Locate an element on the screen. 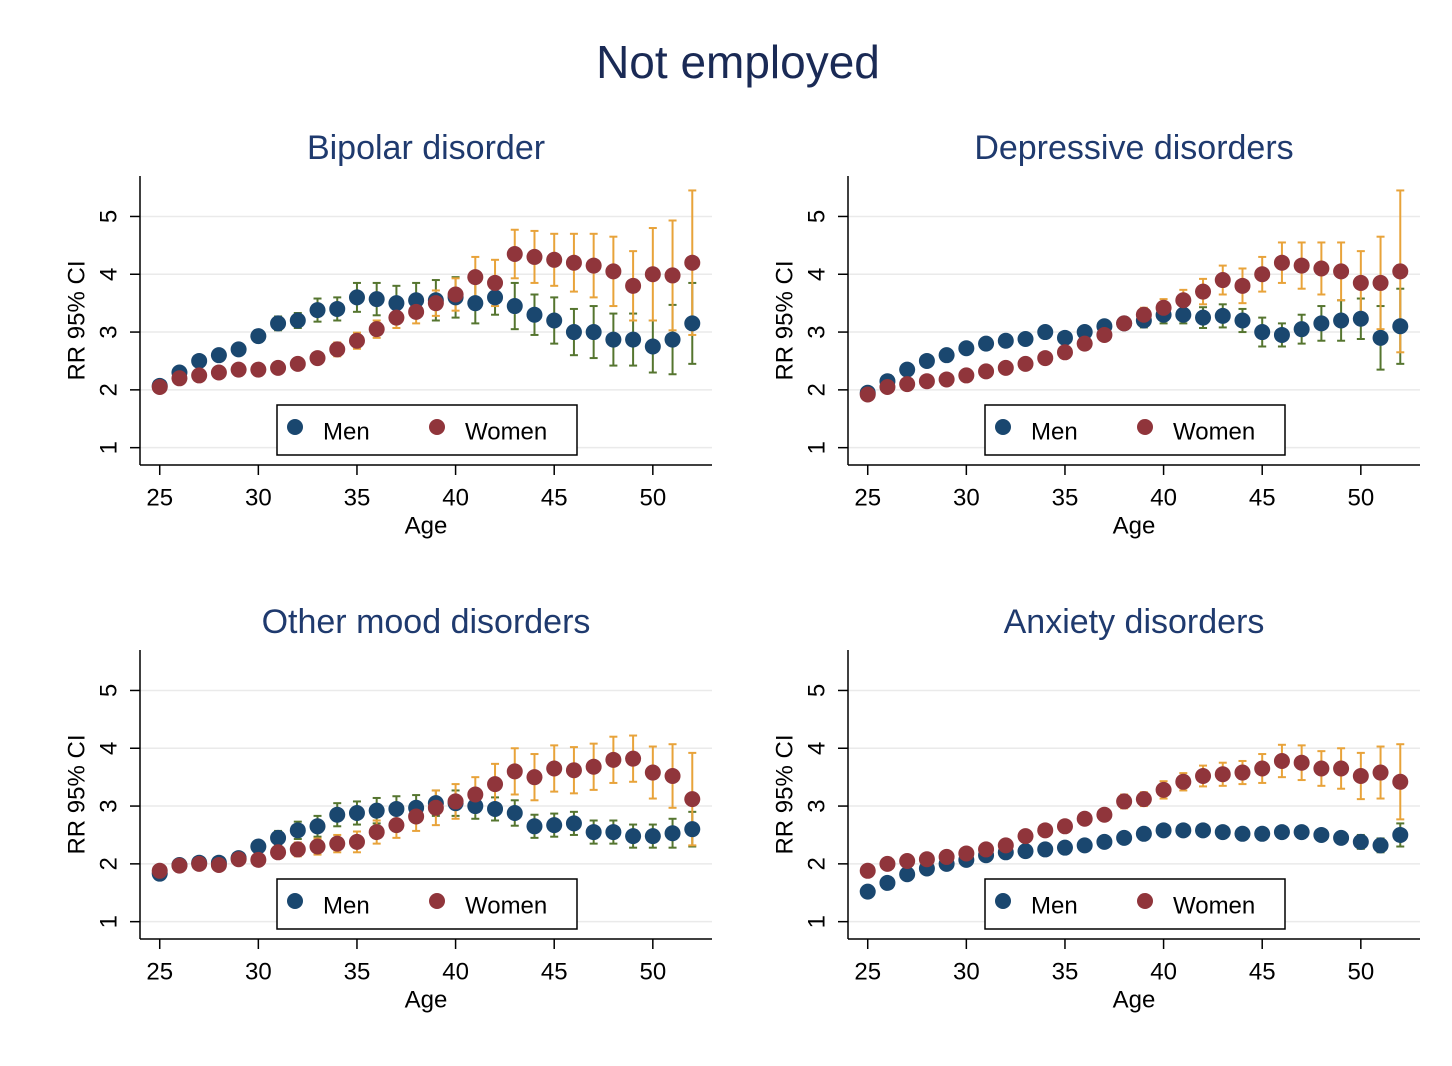  panel-title: Other mood disorders is located at coordinates (426, 622).